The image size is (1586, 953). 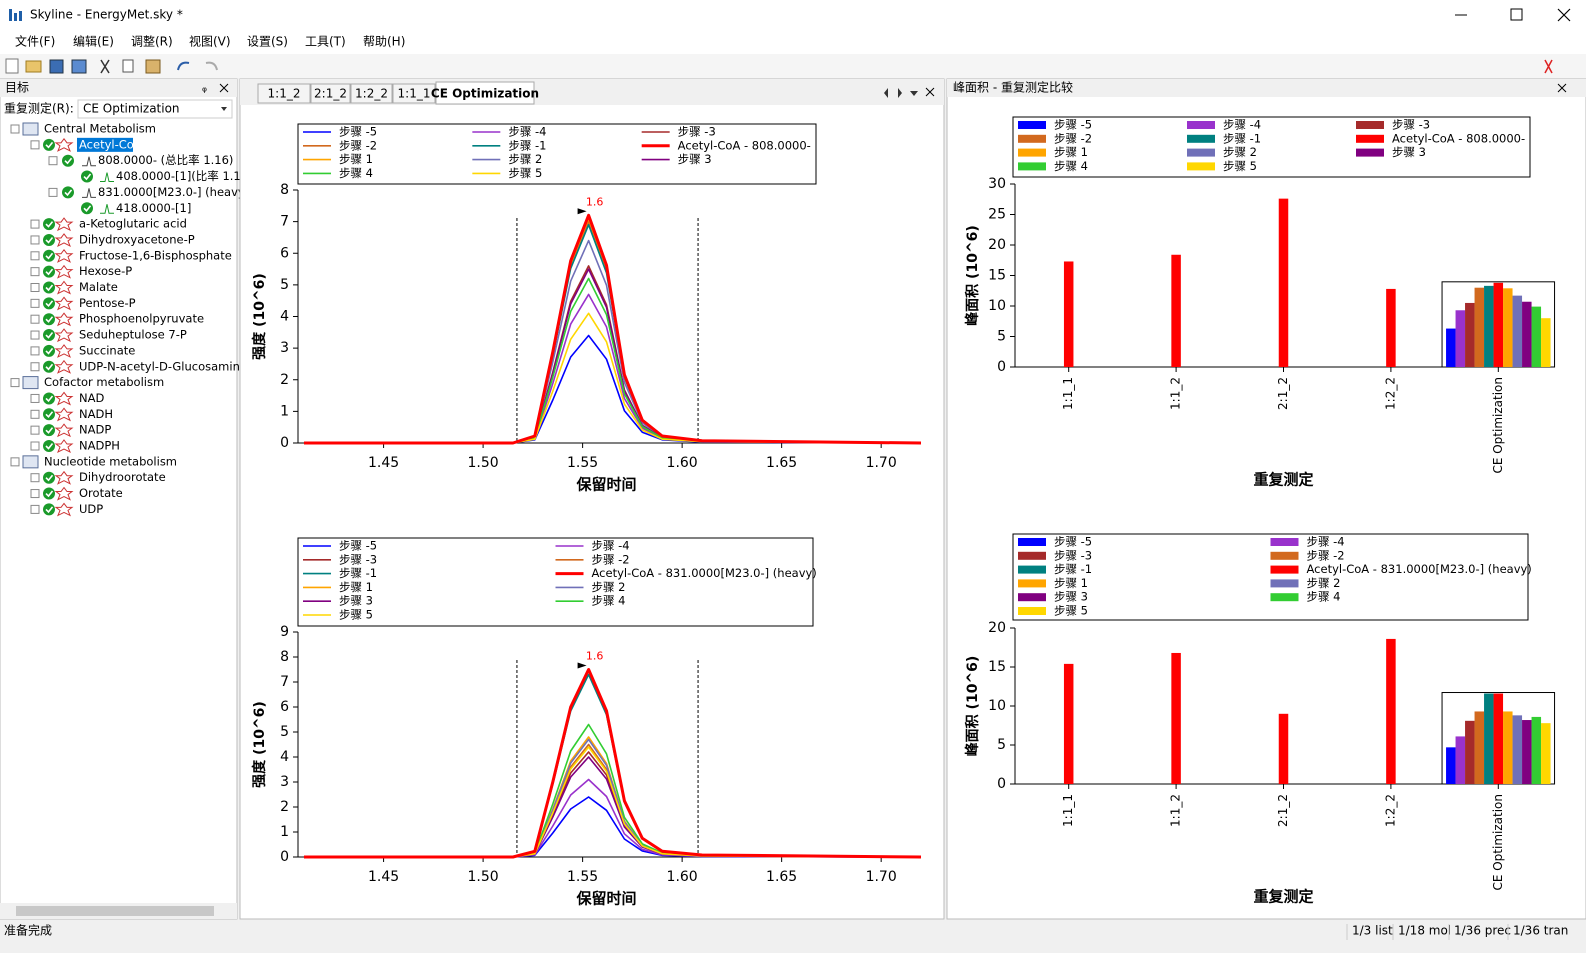 I want to click on legend-label: 步骤 -1, so click(x=527, y=145).